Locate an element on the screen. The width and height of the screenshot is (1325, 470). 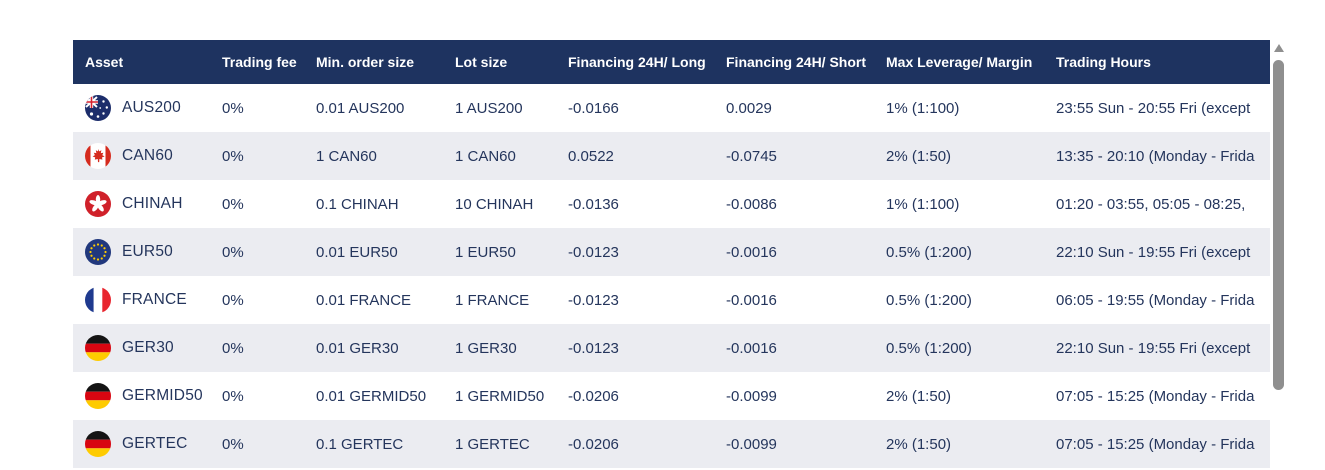
hours-cell: 13:35 - 20:10 (Monday - Frida is located at coordinates (1157, 156).